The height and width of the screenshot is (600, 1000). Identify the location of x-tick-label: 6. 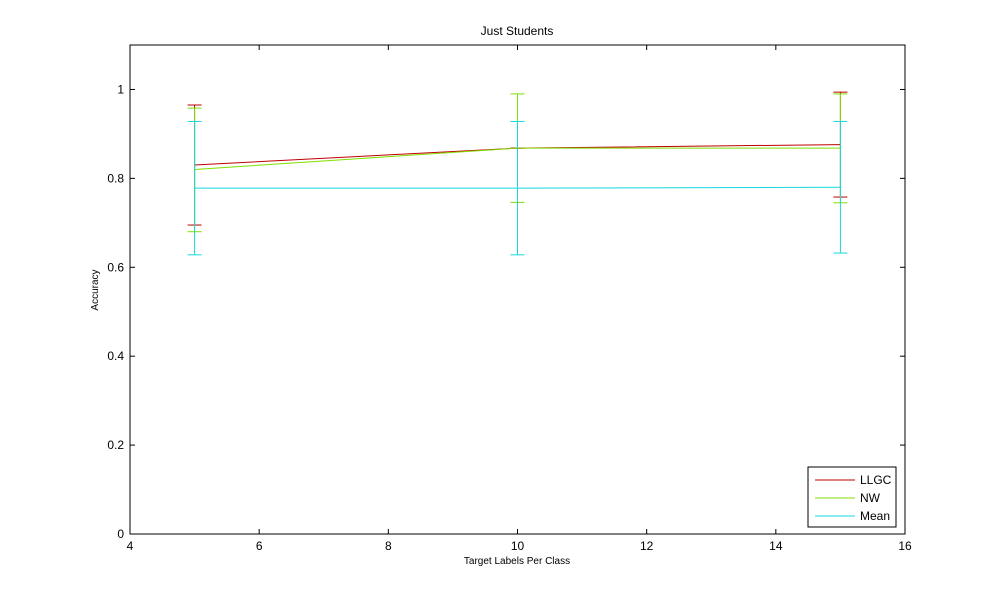
(259, 546).